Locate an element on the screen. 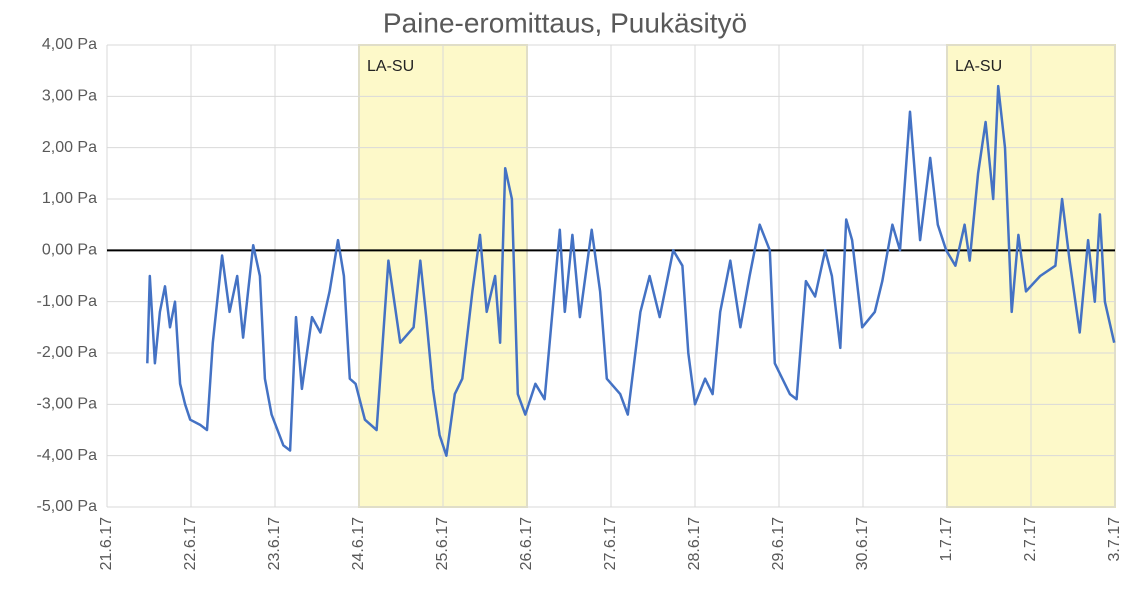 The height and width of the screenshot is (597, 1130). y-tick-label: 2,00 Pa is located at coordinates (69, 147).